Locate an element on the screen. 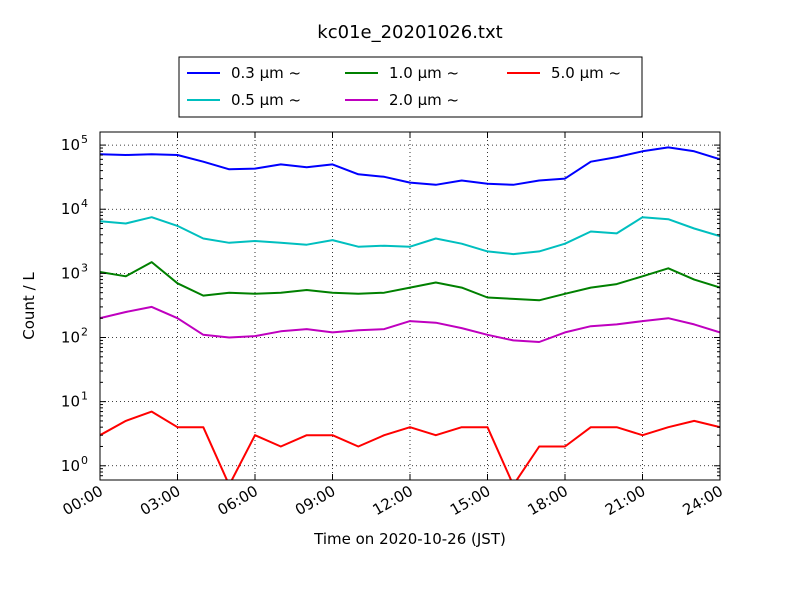 This screenshot has height=600, width=800. legend-label-4: 5.0 μm ~ is located at coordinates (586, 73).